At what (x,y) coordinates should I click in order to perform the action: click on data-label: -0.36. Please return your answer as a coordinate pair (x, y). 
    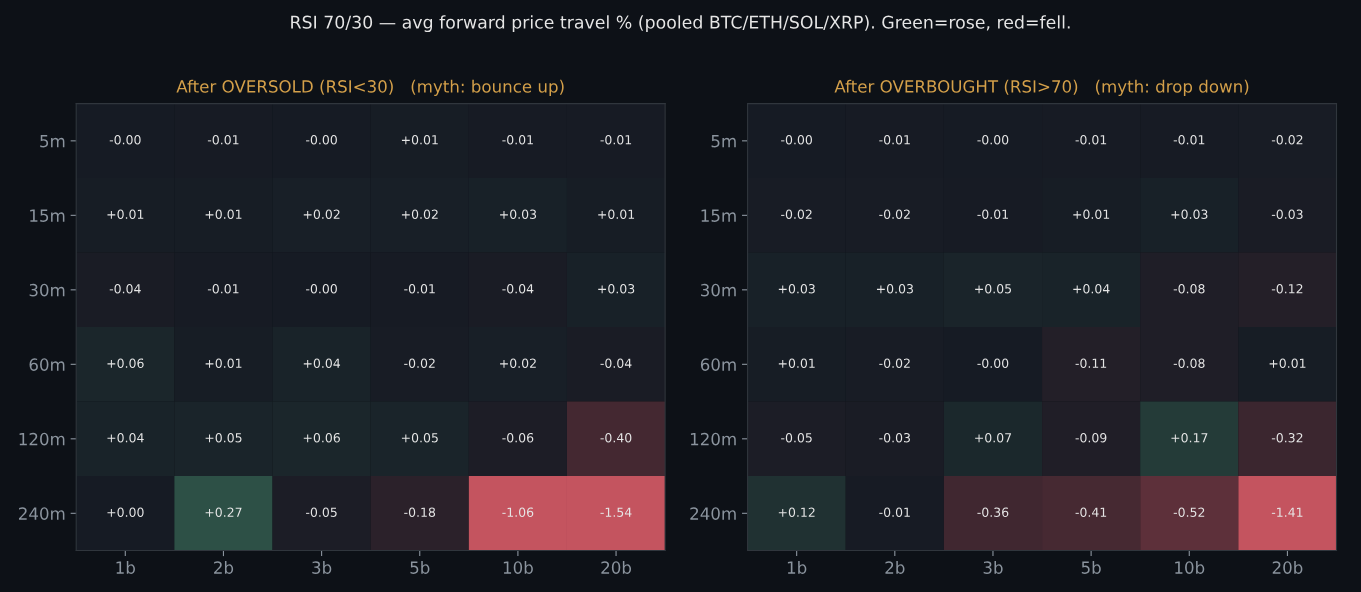
    Looking at the image, I should click on (993, 512).